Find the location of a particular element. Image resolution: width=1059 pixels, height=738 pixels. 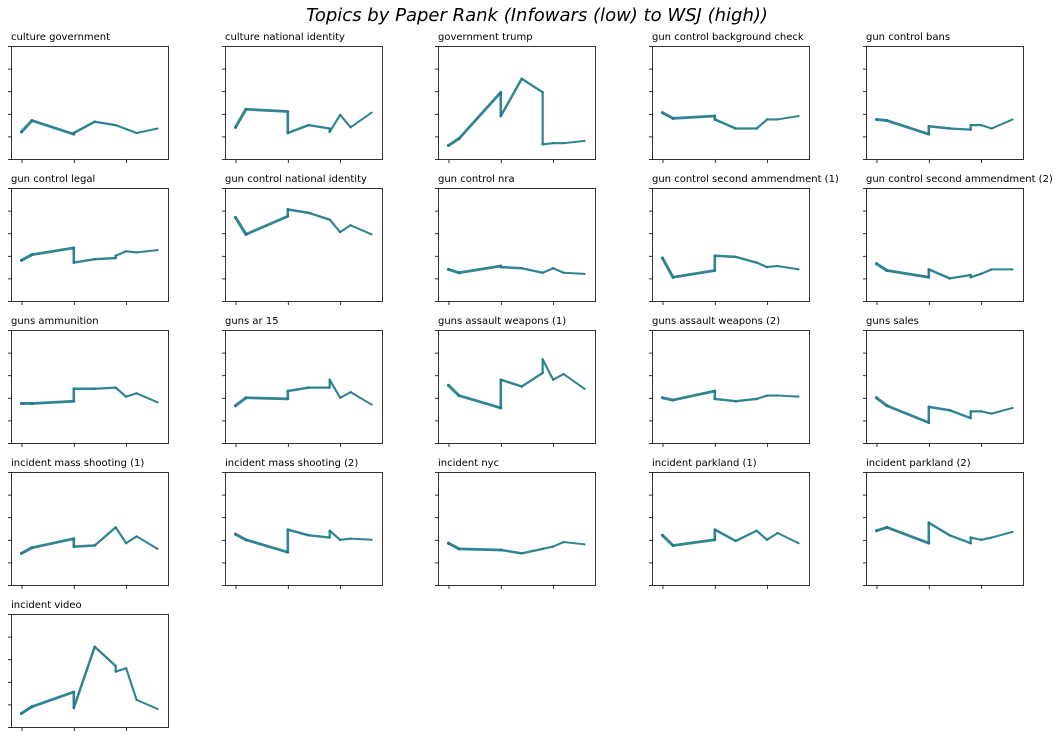

panel: gun control bans is located at coordinates (943, 97).